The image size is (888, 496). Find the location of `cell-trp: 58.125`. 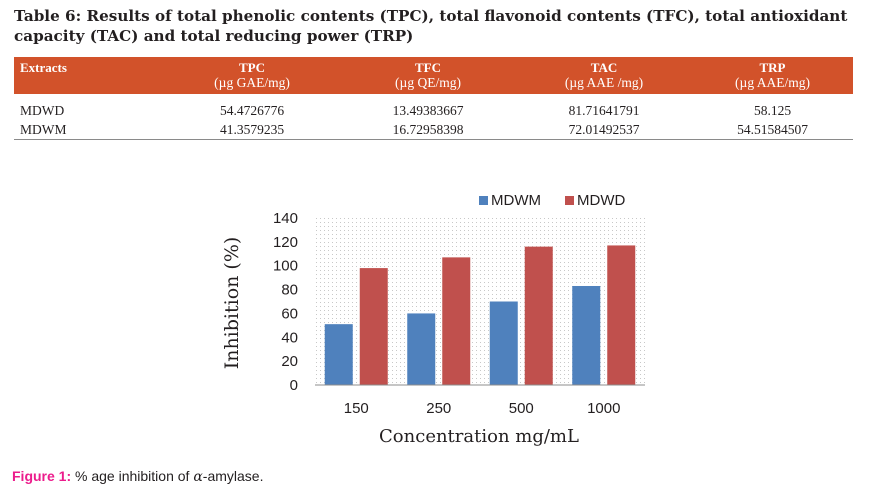

cell-trp: 58.125 is located at coordinates (772, 110).